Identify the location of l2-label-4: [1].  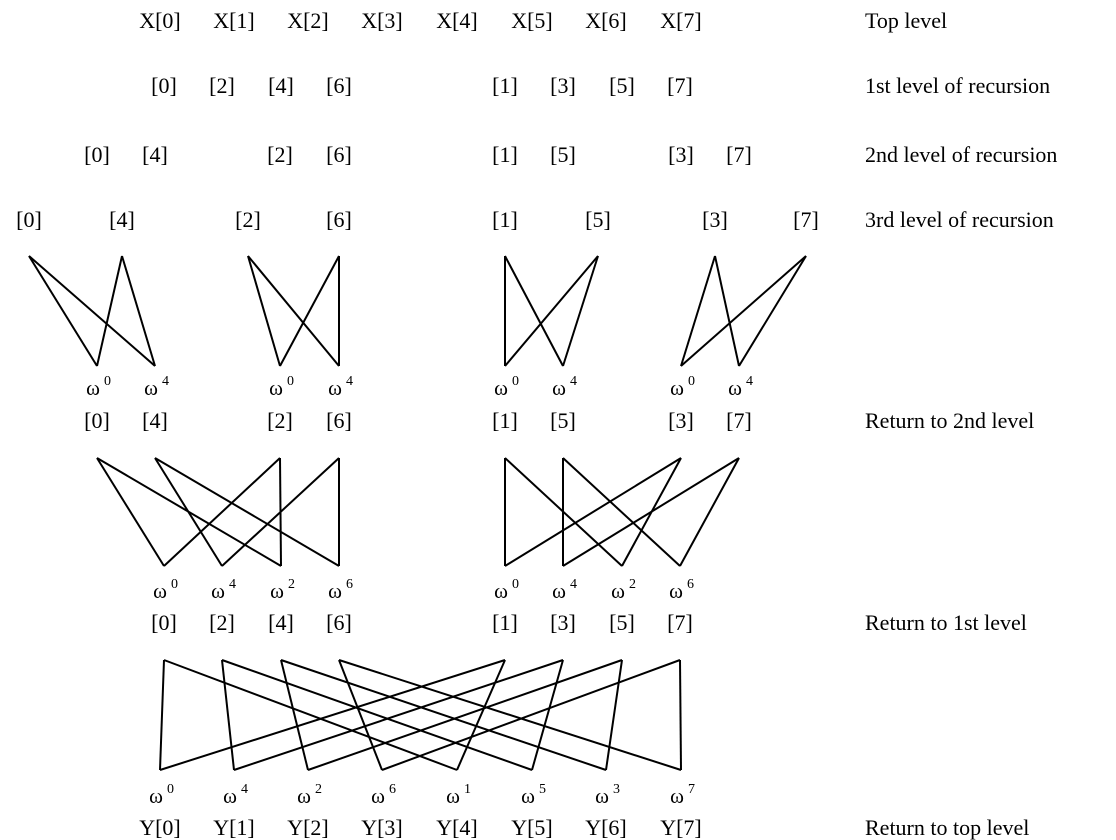
(505, 154).